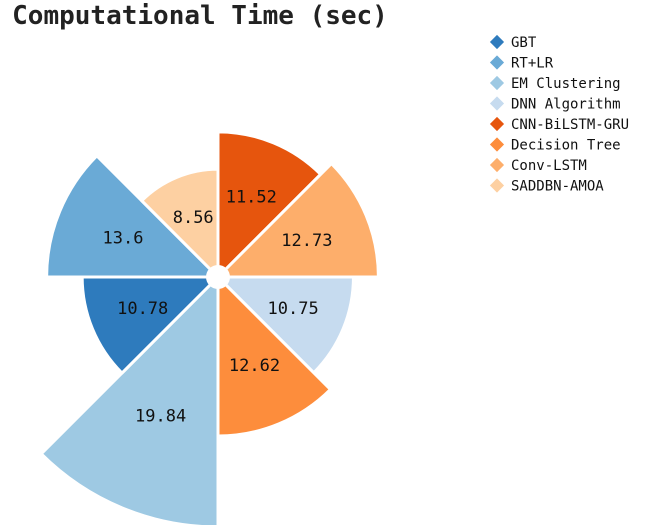  I want to click on legend-label-rt-lr: RT+LR, so click(532, 64).